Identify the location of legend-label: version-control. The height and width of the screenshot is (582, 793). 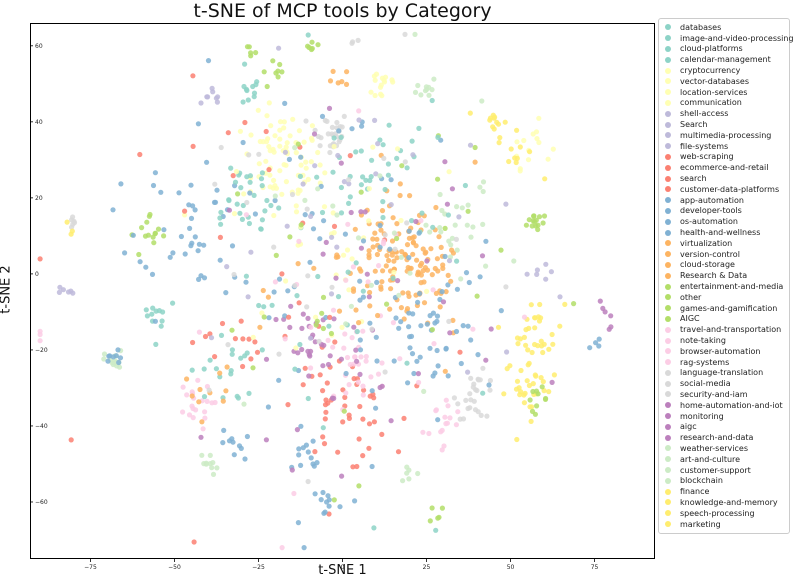
(710, 254).